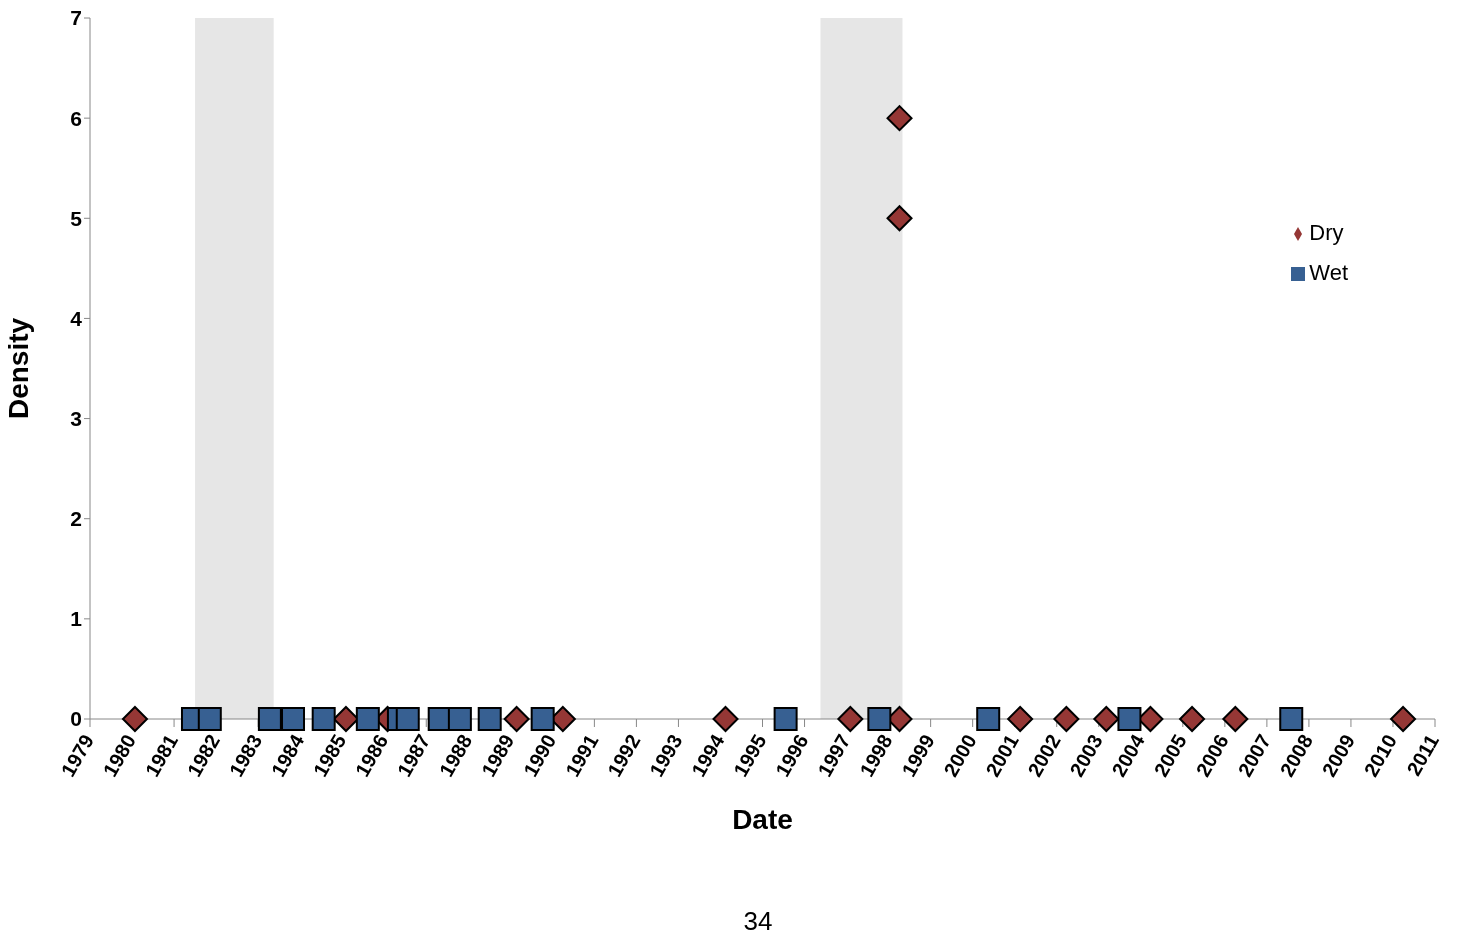  I want to click on y-tick-label: 2, so click(76, 519).